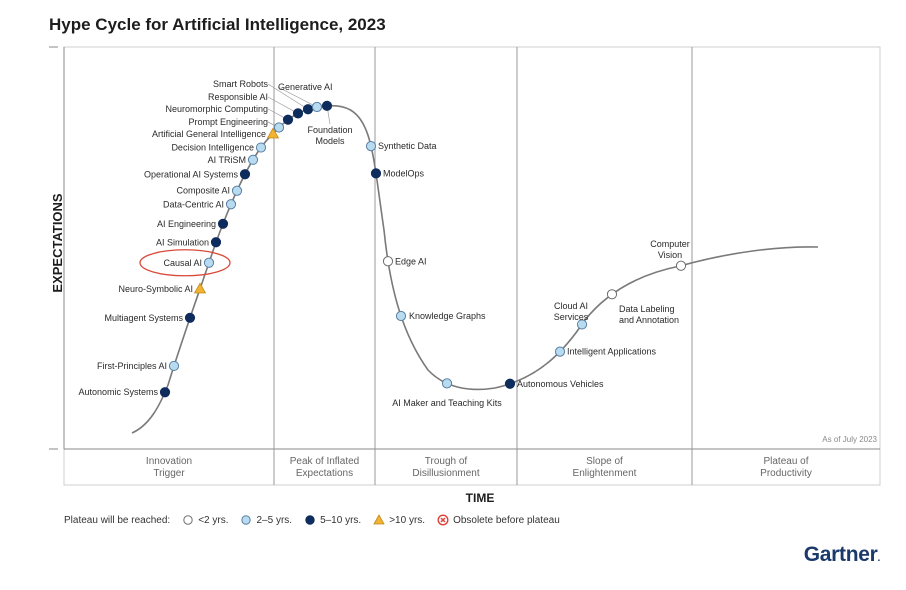  Describe the element at coordinates (266, 520) in the screenshot. I see `legend-item-y2_5: 2–5 yrs.` at that location.